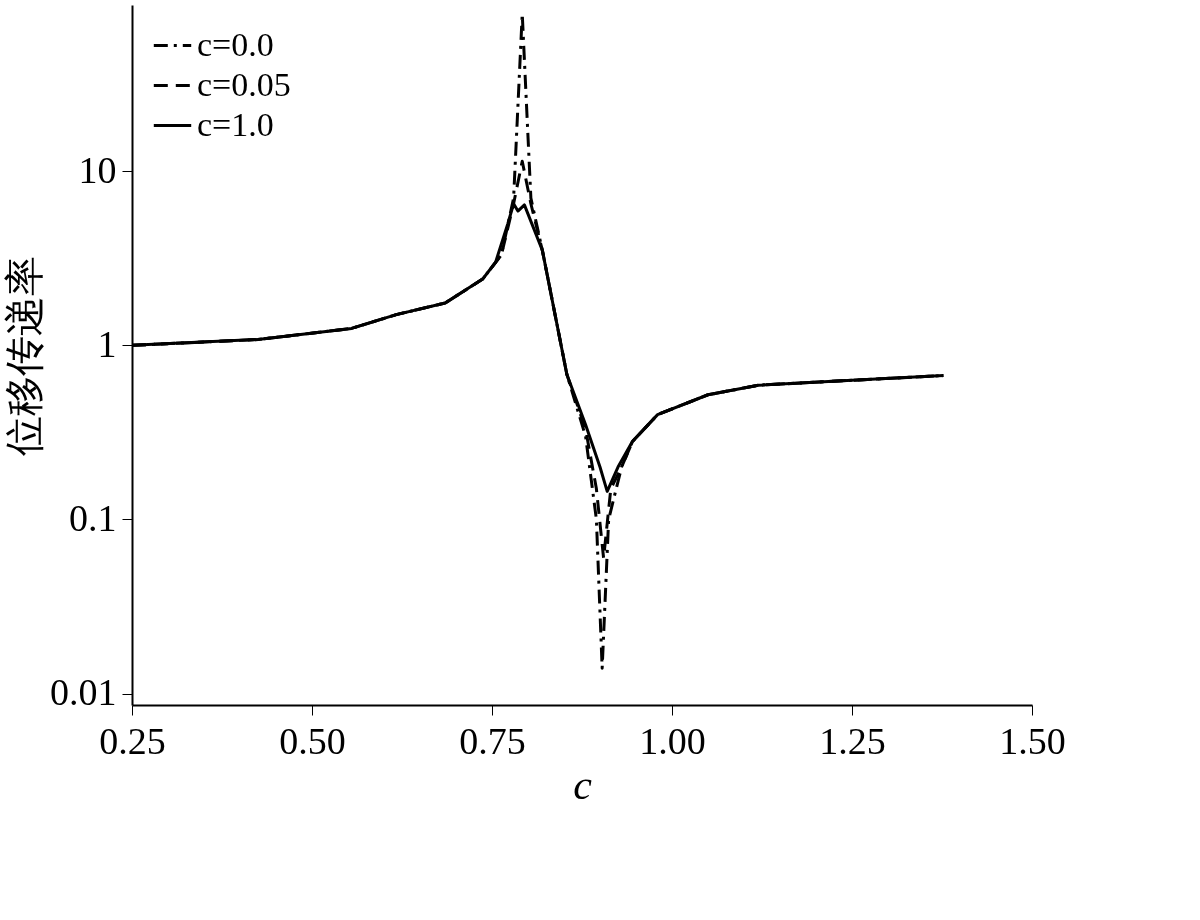  What do you see at coordinates (583, 784) in the screenshot?
I see `x-axis-title: c` at bounding box center [583, 784].